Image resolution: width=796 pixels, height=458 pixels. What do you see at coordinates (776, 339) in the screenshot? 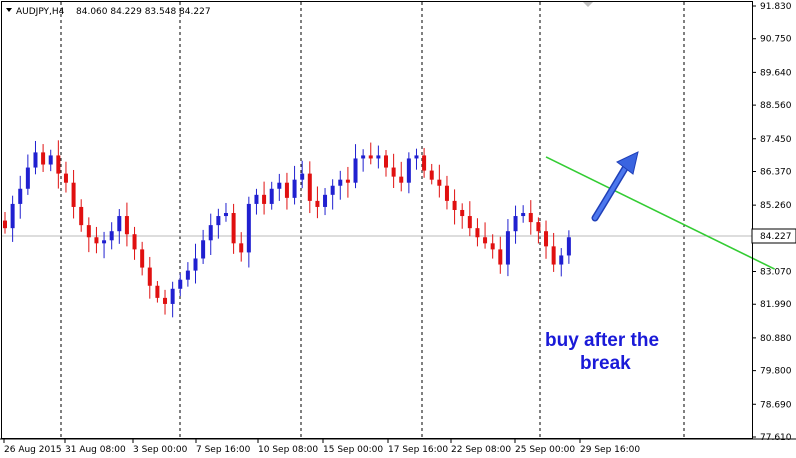
I see `y-tick-label: 80.880` at bounding box center [776, 339].